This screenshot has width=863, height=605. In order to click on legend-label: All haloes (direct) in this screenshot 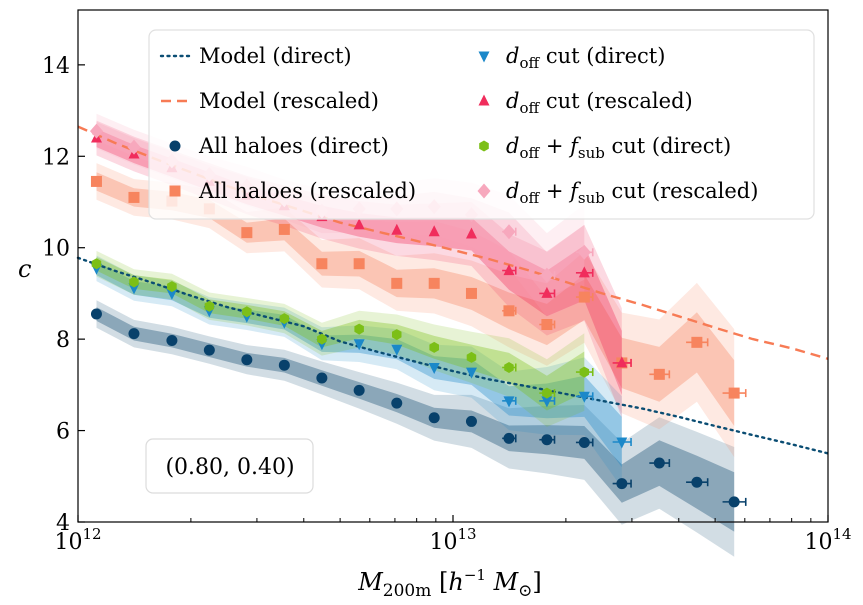, I will do `click(293, 146)`.